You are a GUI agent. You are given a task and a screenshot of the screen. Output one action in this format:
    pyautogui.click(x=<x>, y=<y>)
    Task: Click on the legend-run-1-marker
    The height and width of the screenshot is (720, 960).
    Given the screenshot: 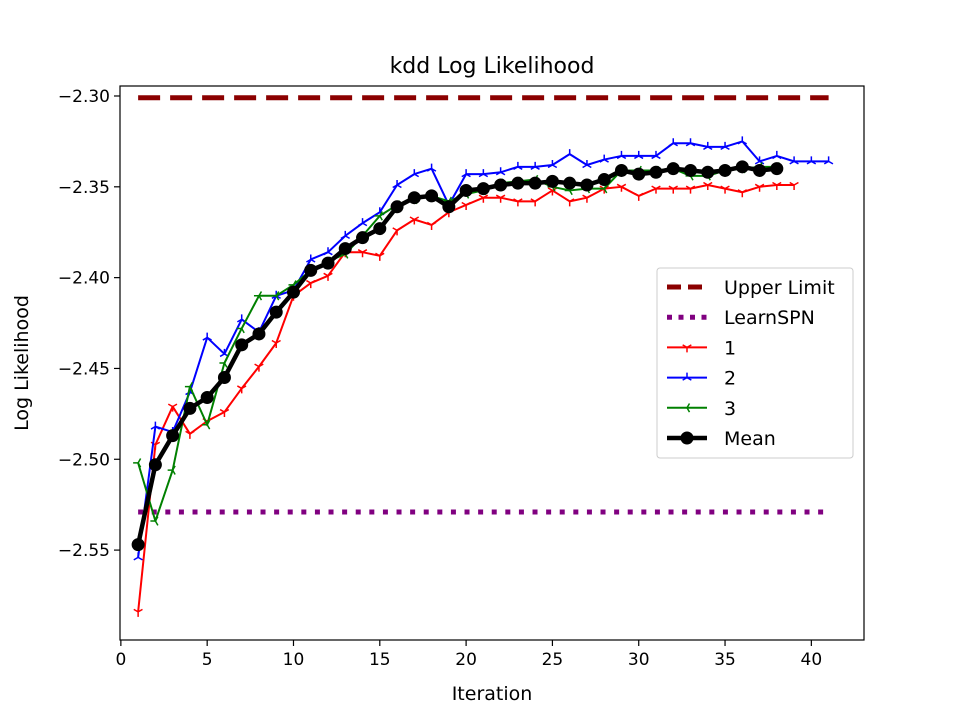 What is the action you would take?
    pyautogui.click(x=687, y=348)
    